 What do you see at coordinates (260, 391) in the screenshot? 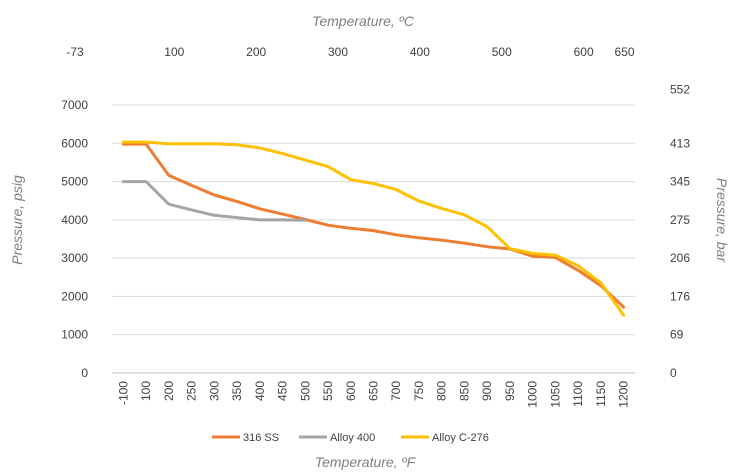
I see `x-tick-label: 400` at bounding box center [260, 391].